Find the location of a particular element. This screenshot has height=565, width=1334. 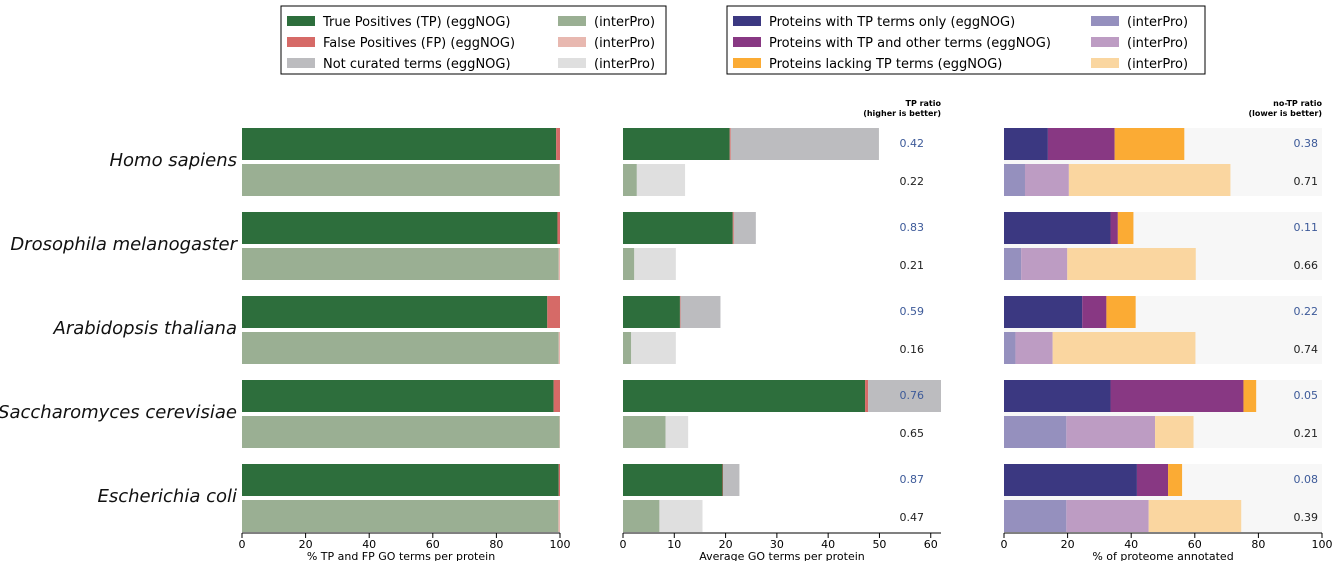

bar-saccharomyces-cerevisiae-interpro-proteins-with-tp-and-other-terms is located at coordinates (1110, 432).